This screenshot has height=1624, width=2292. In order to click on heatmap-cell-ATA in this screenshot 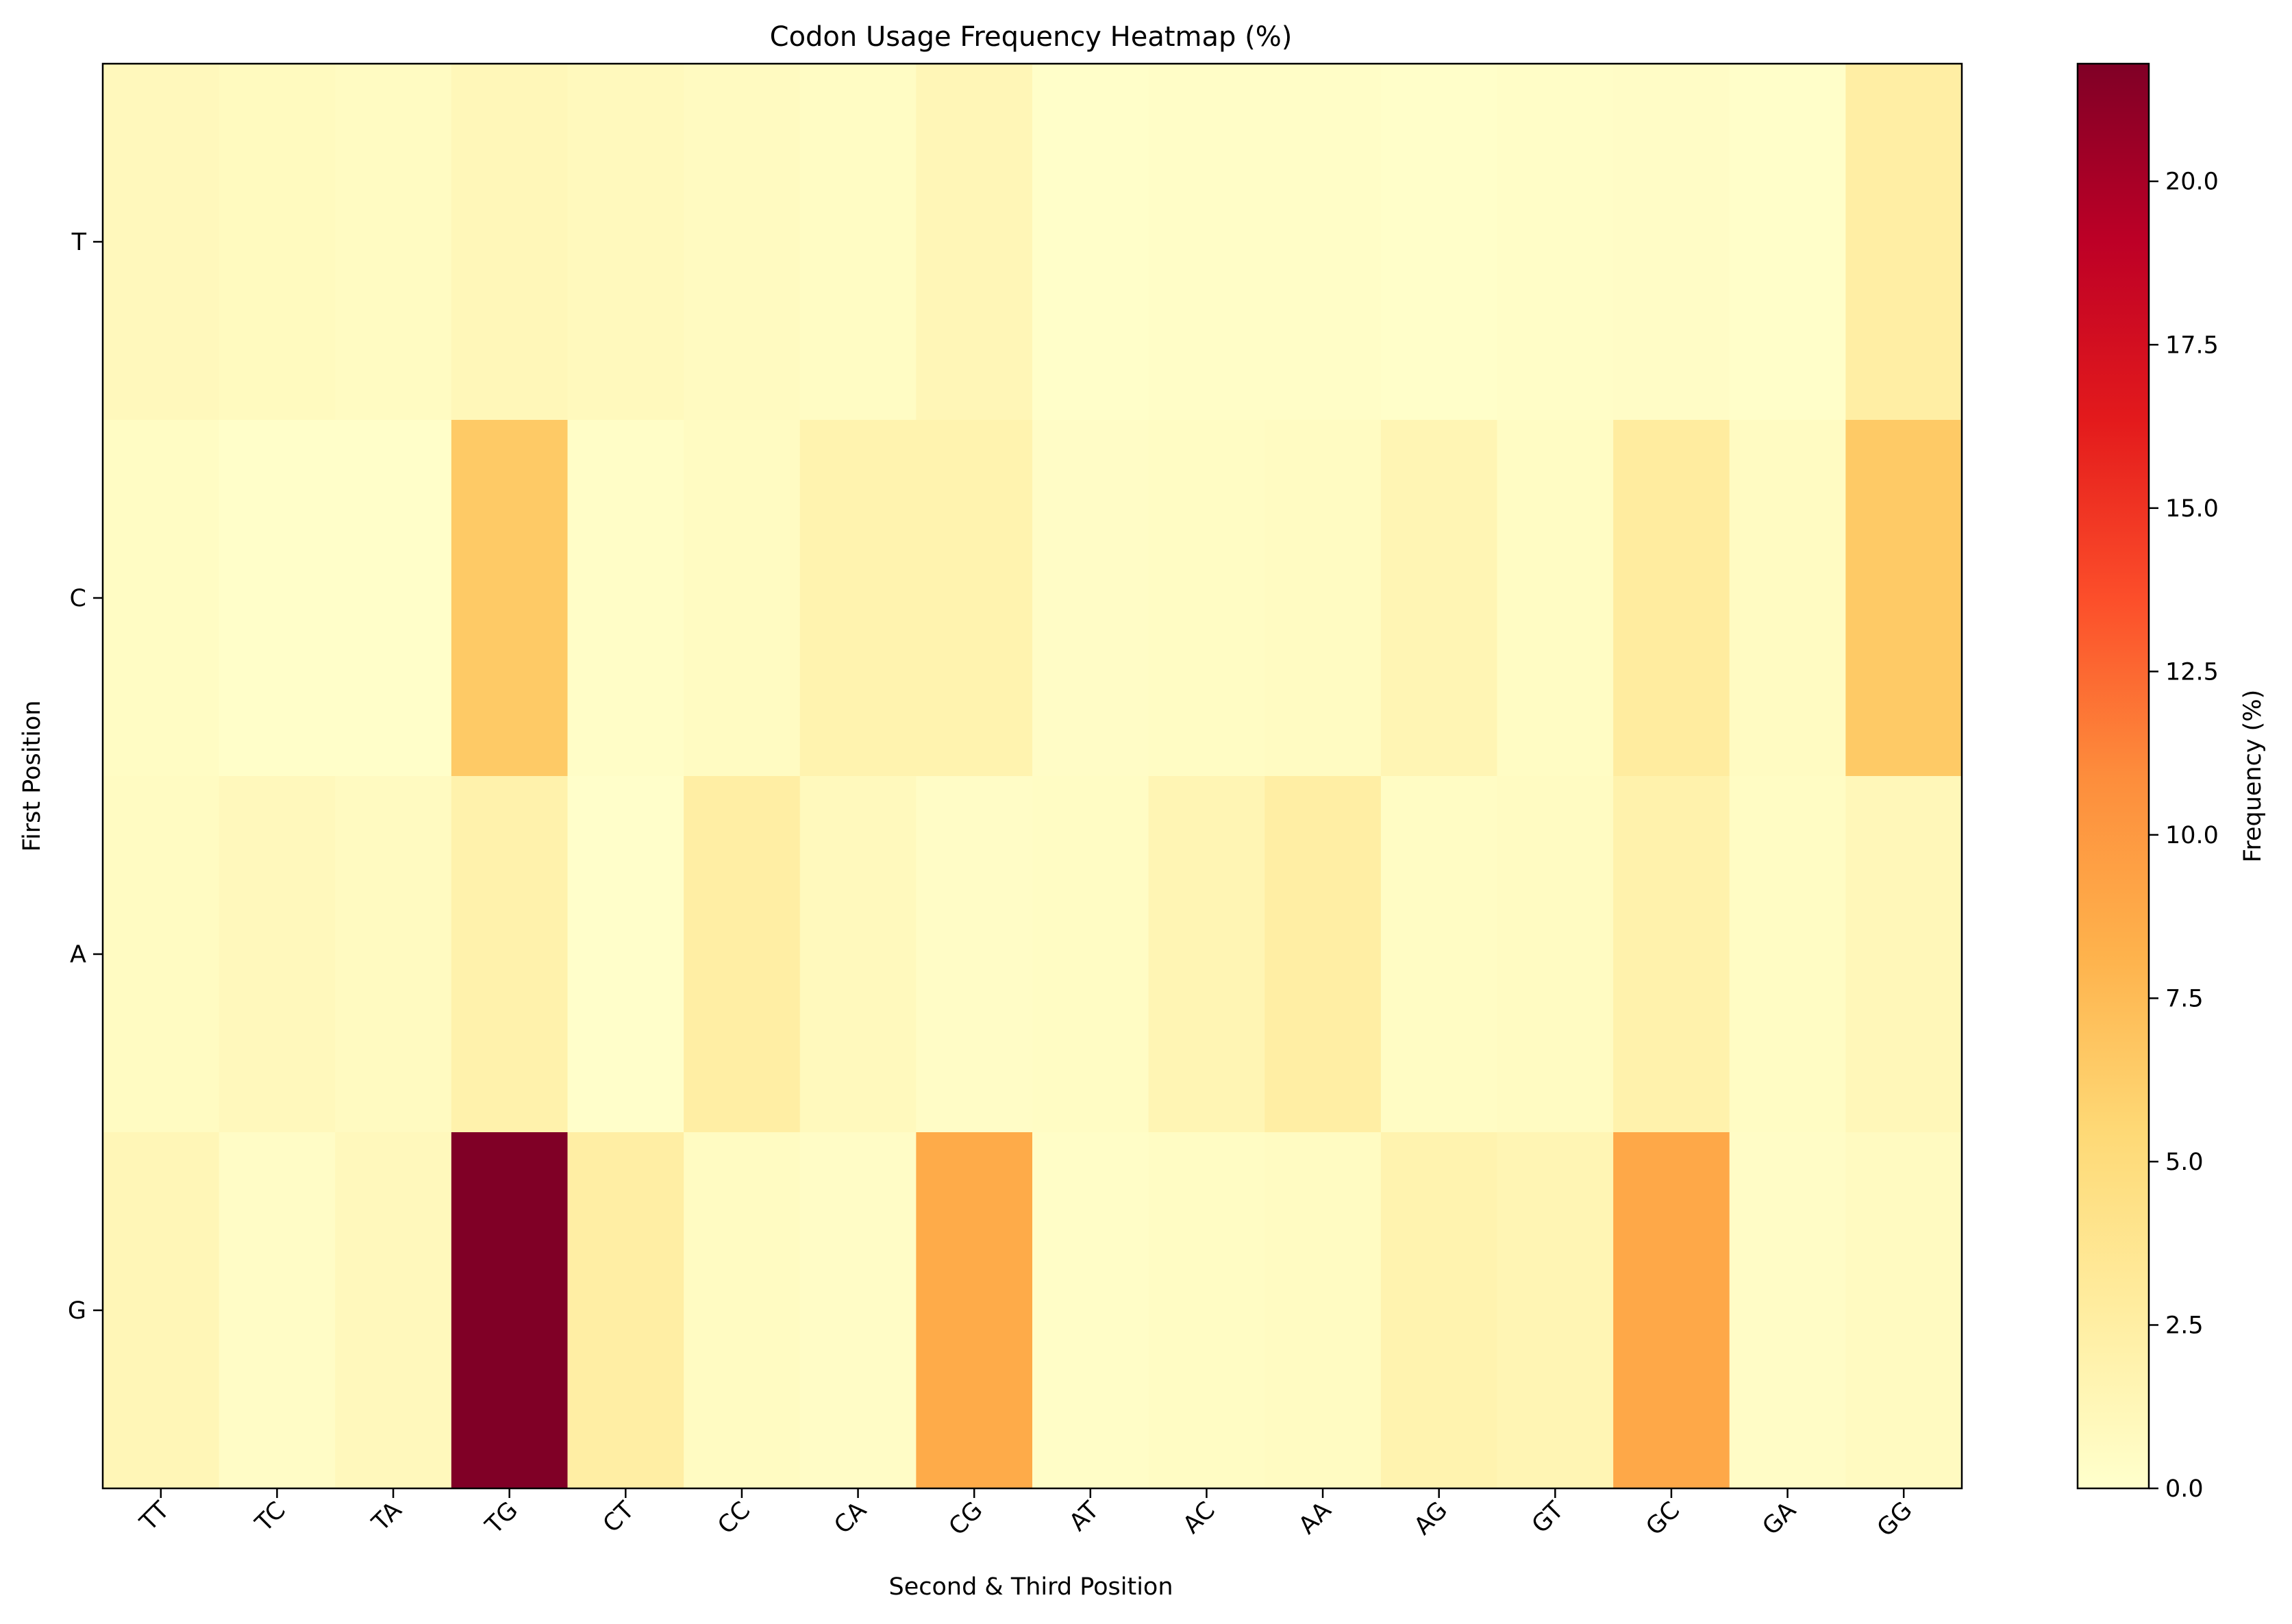, I will do `click(393, 954)`.